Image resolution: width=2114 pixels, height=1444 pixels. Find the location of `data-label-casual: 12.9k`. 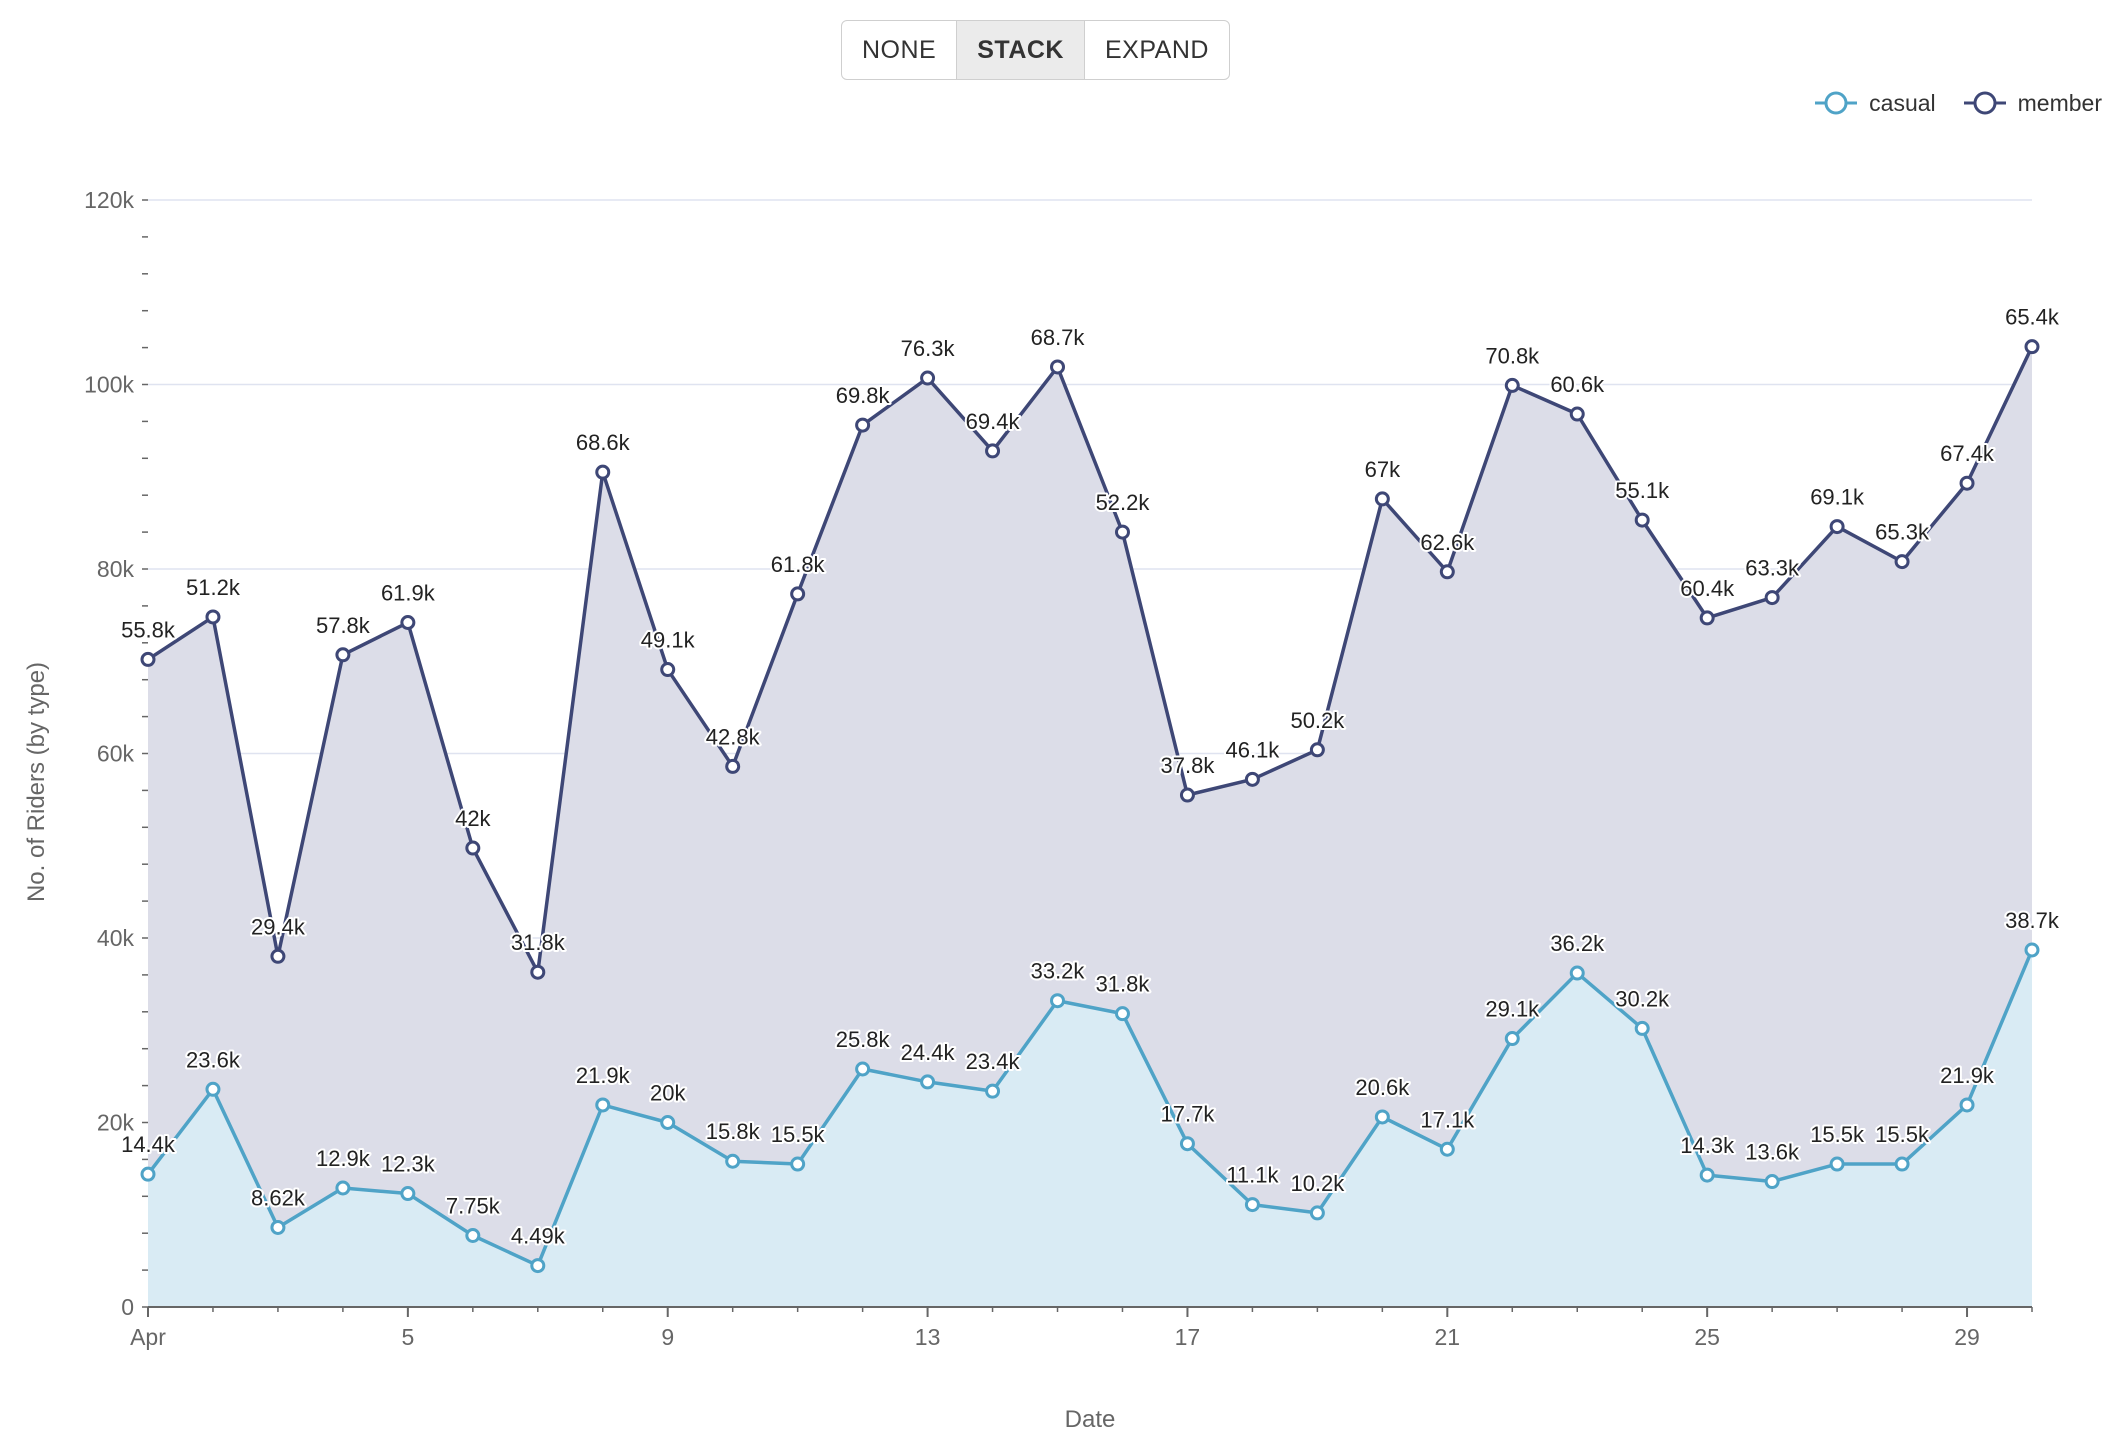

data-label-casual: 12.9k is located at coordinates (343, 1158).